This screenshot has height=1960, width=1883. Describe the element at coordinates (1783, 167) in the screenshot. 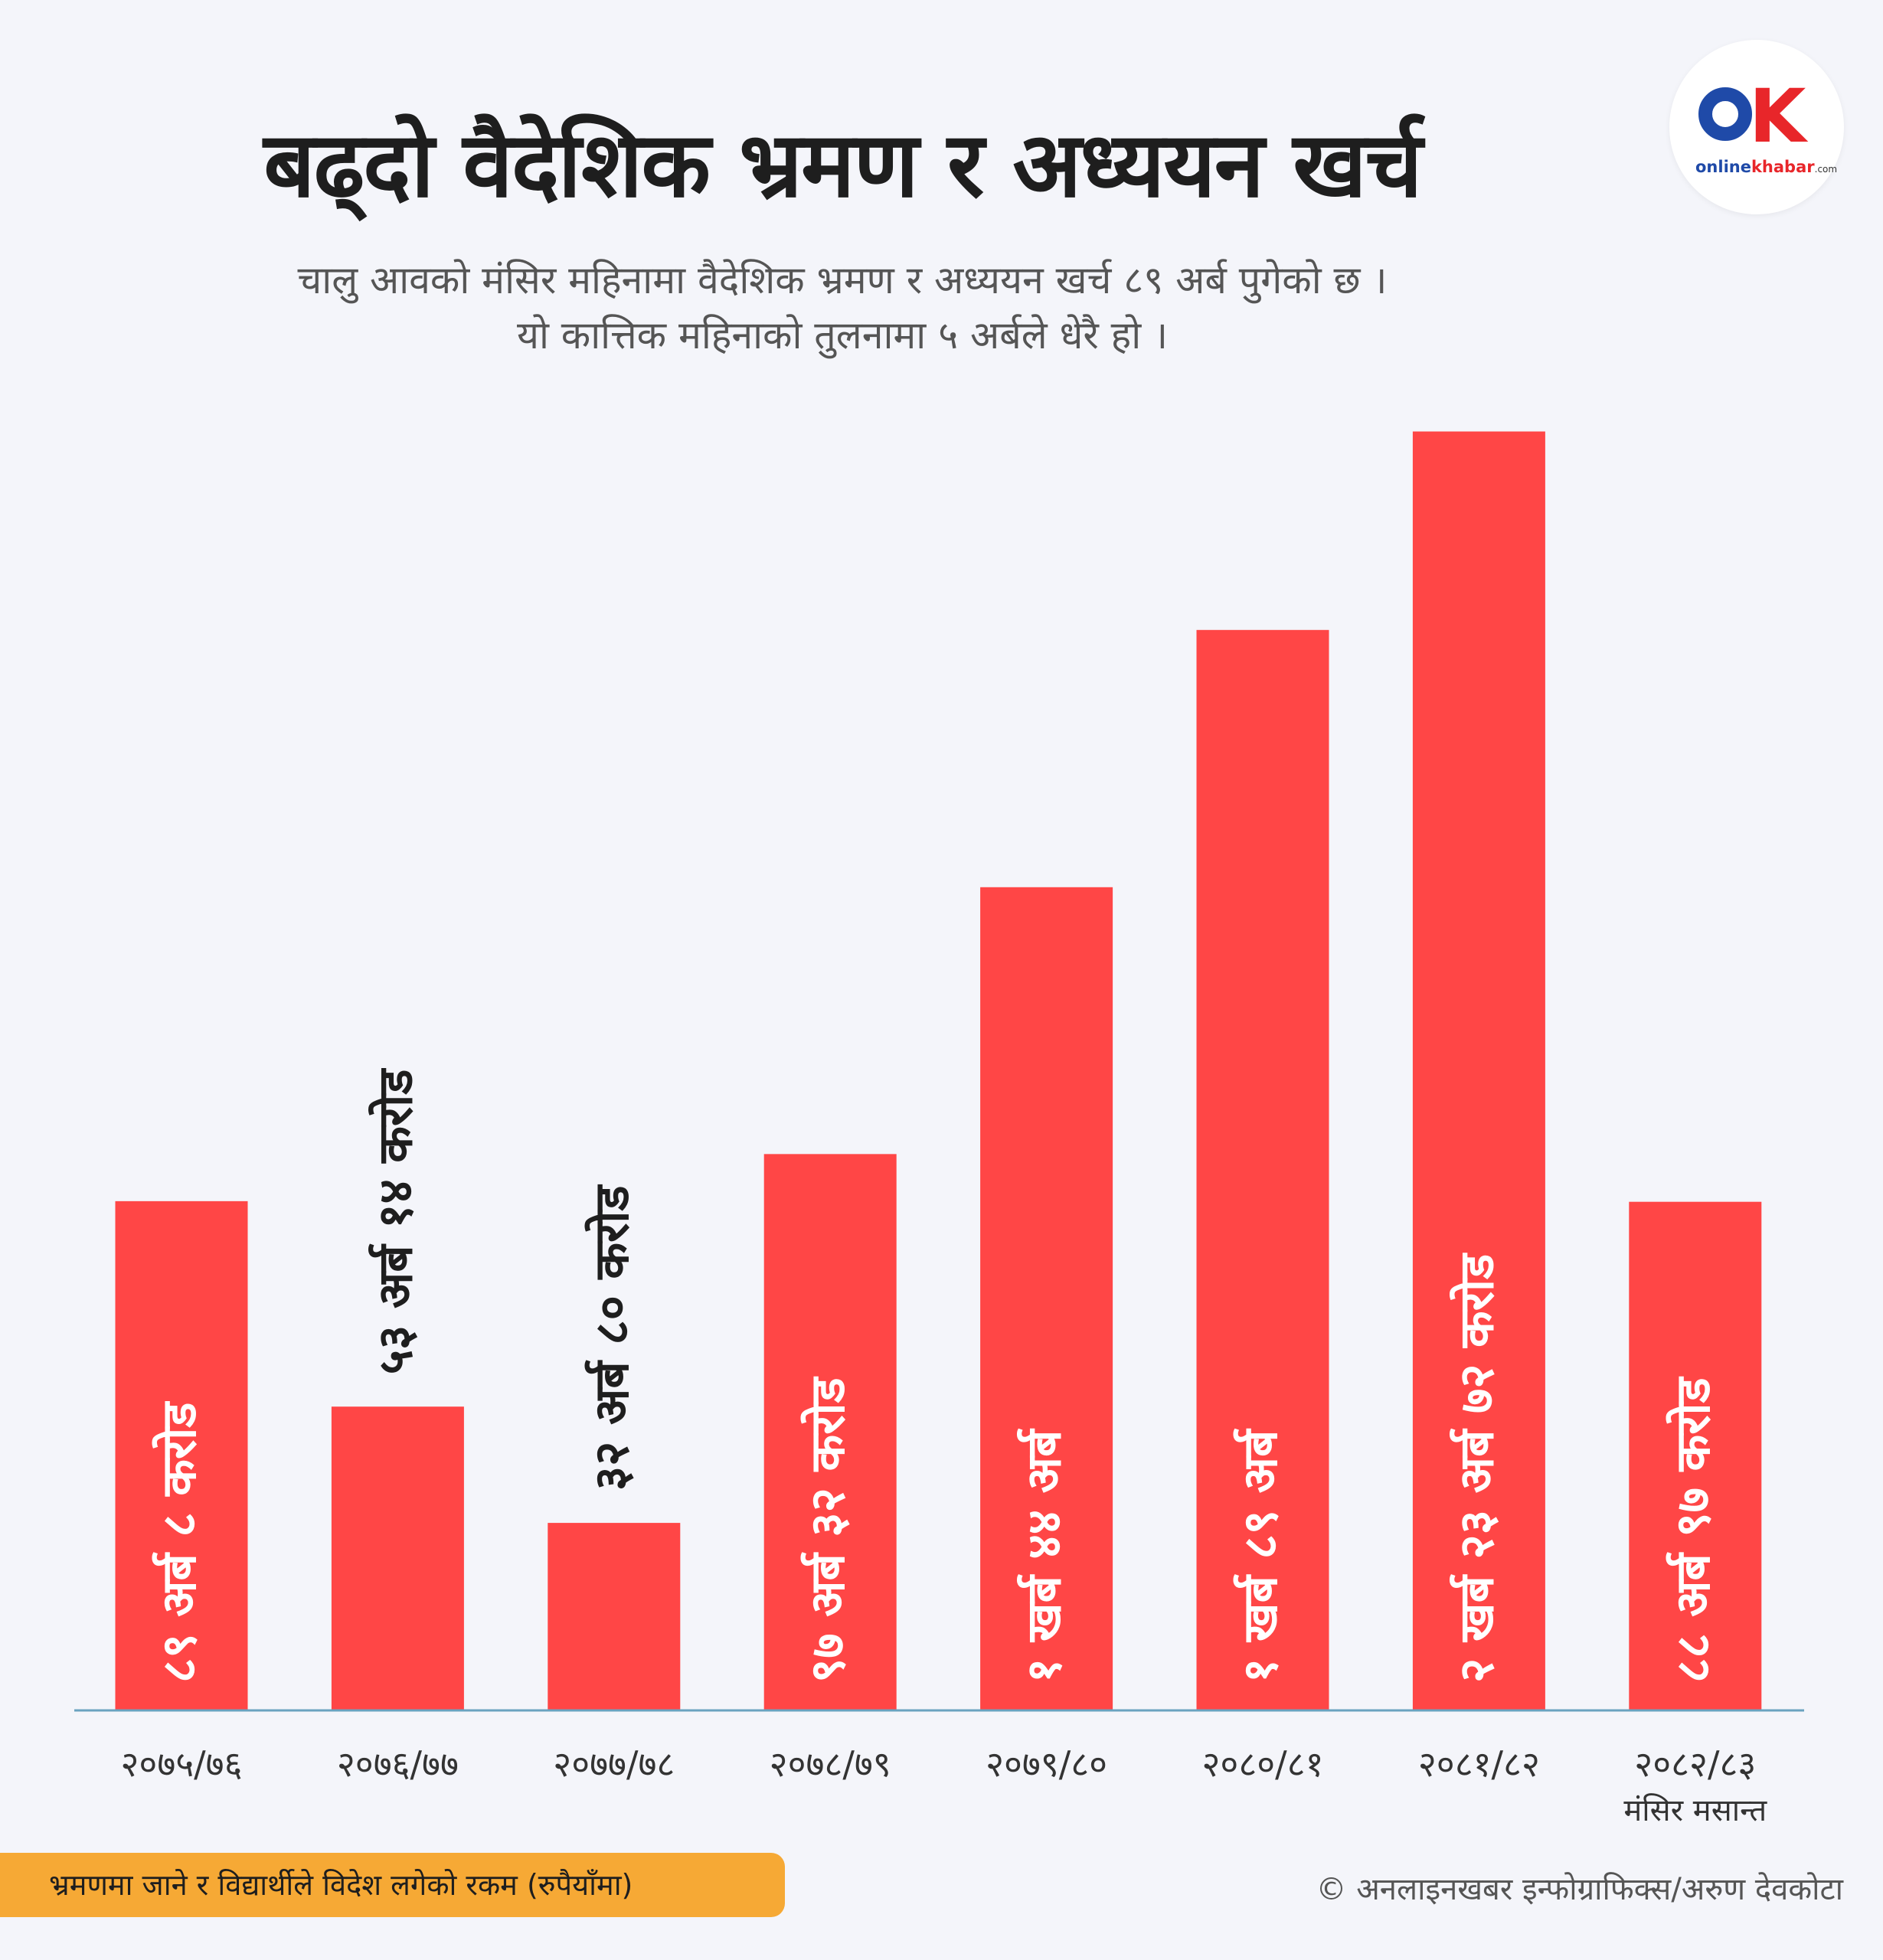

I see `logo-wordmark-khabar: khabar` at that location.